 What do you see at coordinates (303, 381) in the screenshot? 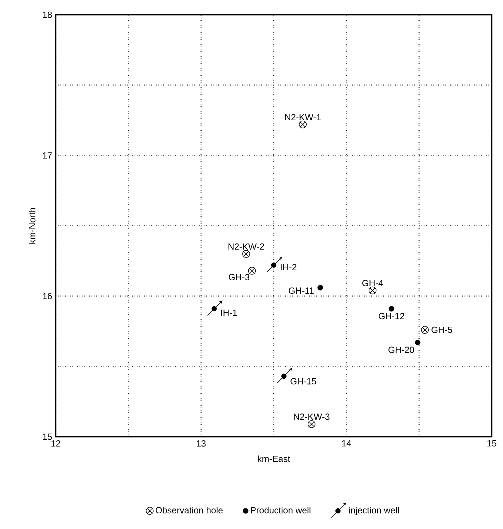
I see `annotation: GH-15` at bounding box center [303, 381].